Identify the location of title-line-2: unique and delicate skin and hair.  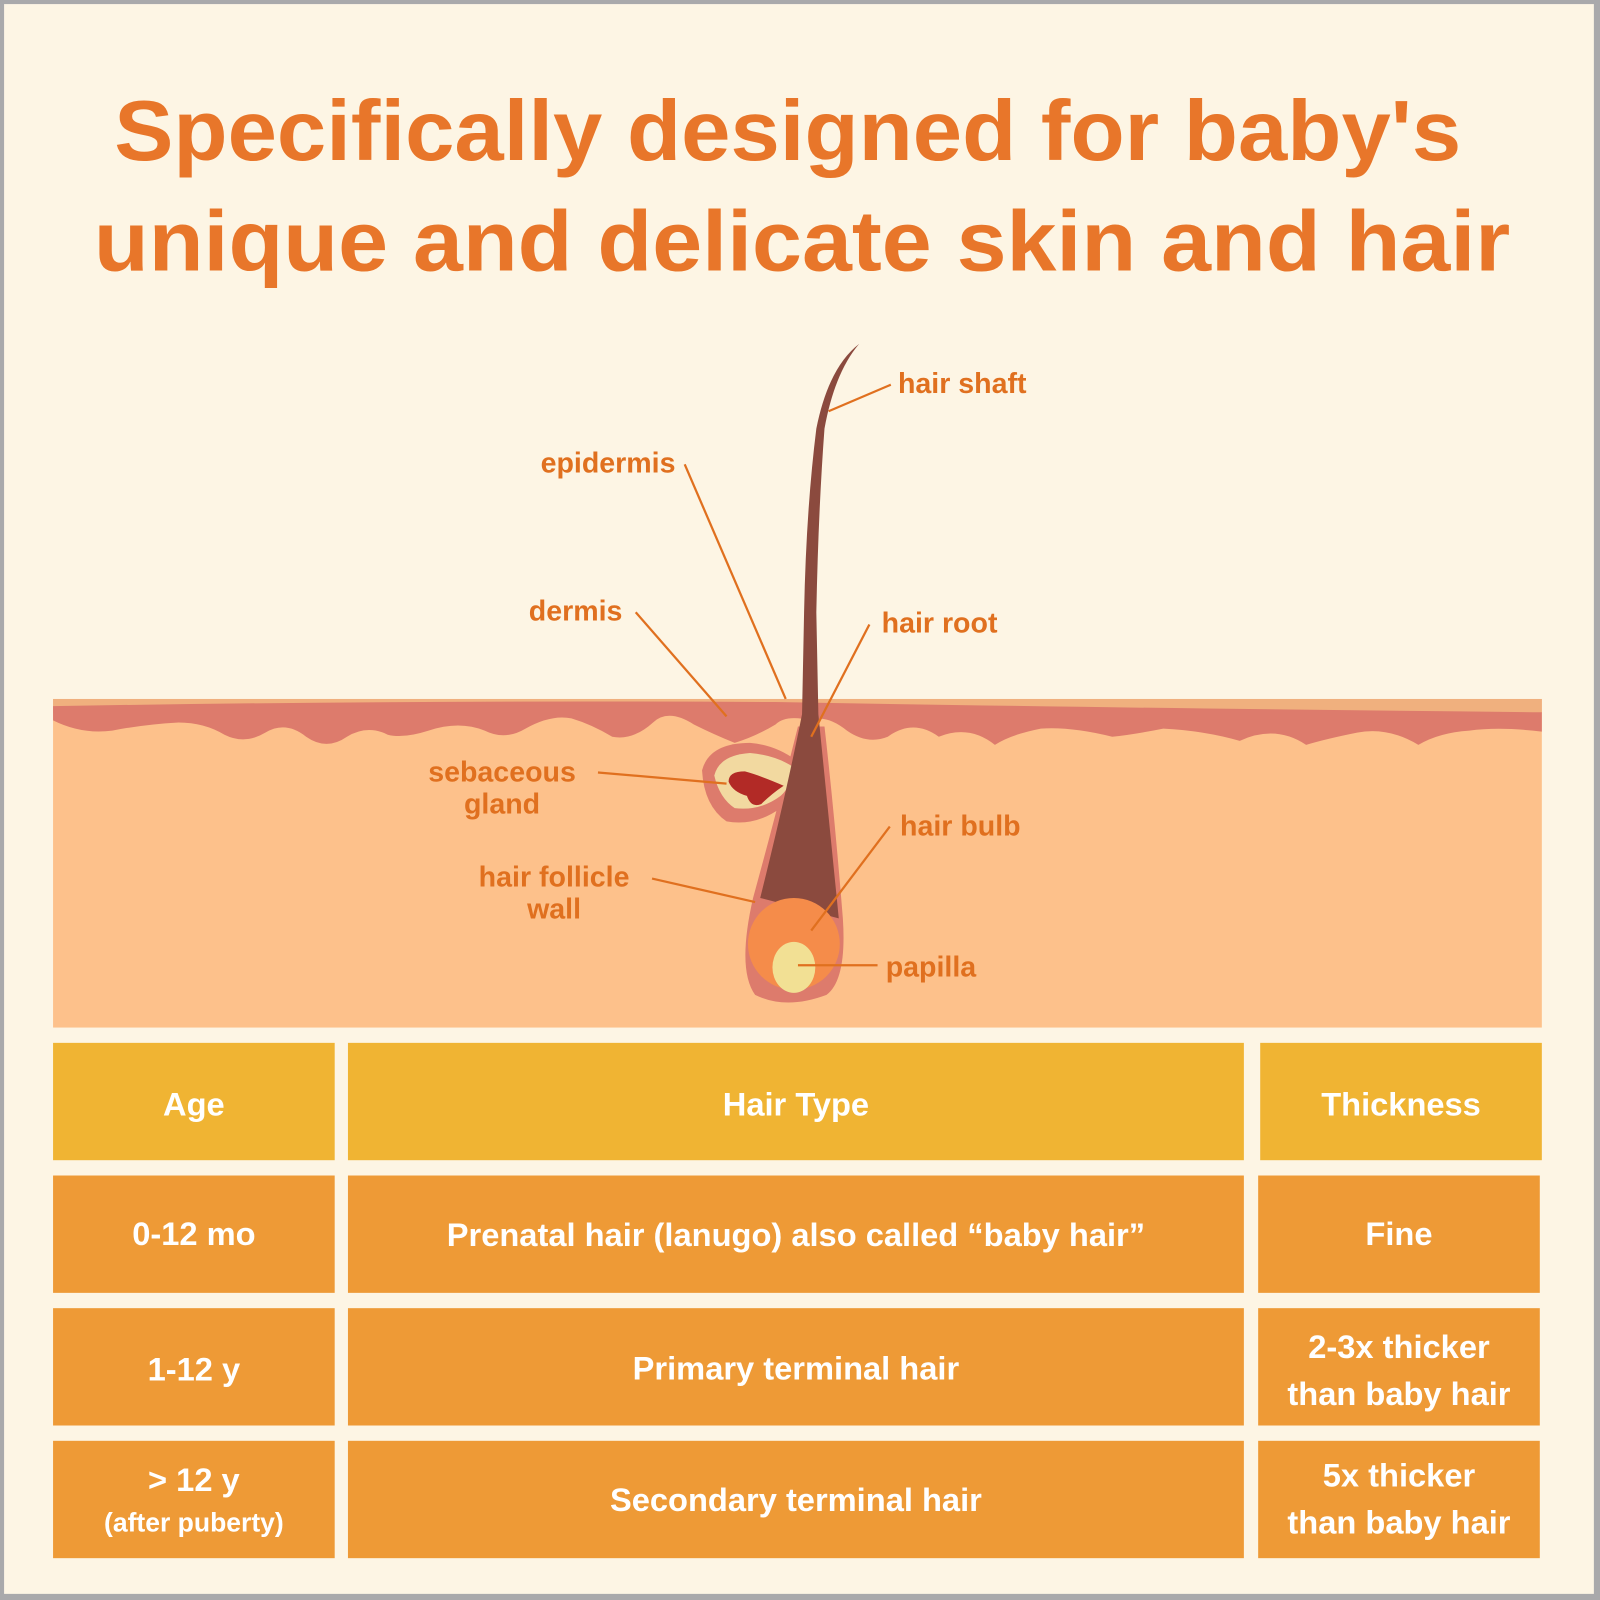
(802, 241).